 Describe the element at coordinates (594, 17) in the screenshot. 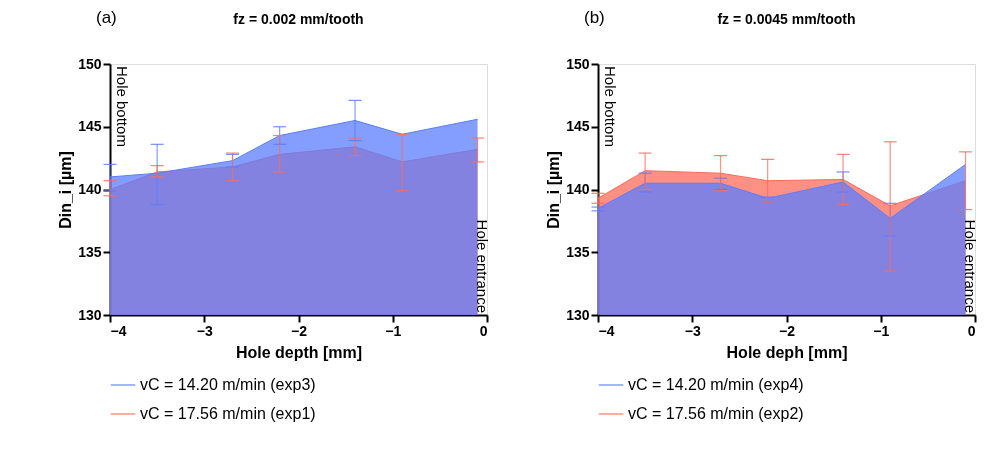

I see `text: (b)` at that location.